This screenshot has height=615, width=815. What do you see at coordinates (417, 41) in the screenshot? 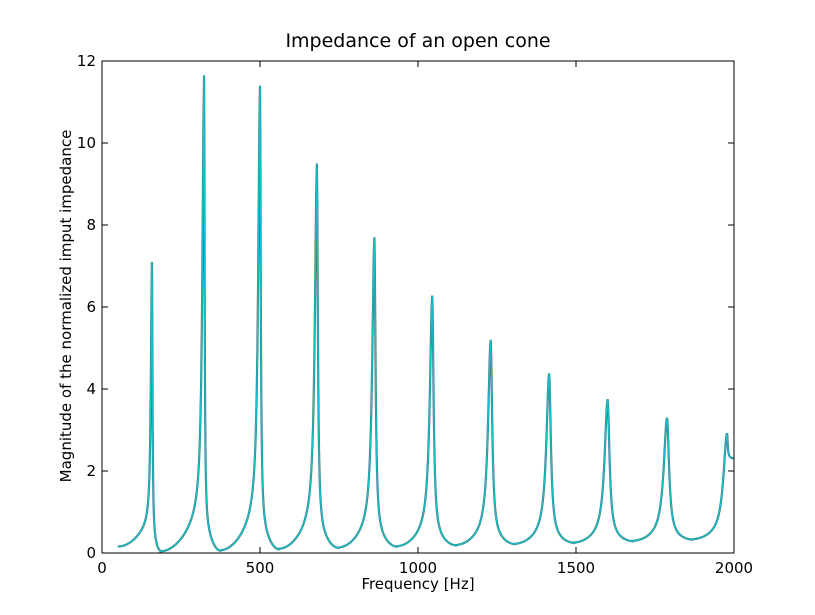
I see `chart-title: Impedance of an open cone` at bounding box center [417, 41].